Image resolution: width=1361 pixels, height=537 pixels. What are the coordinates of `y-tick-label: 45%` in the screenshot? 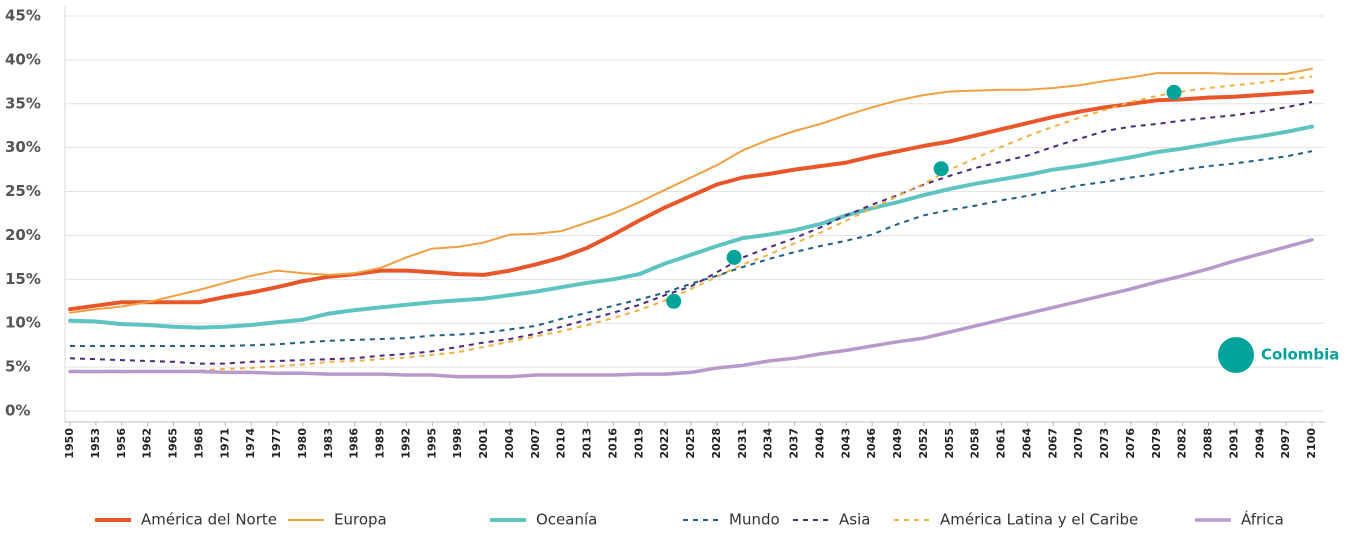 It's located at (23, 16).